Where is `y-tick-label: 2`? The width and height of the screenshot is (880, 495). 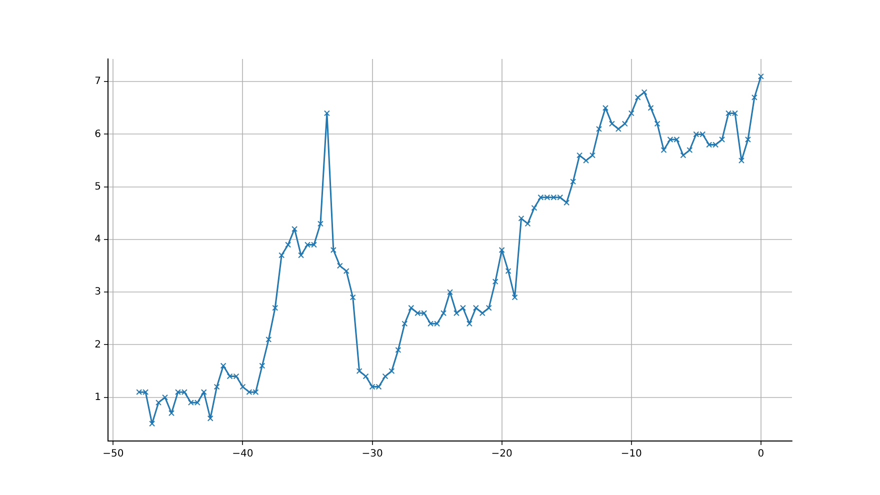 y-tick-label: 2 is located at coordinates (97, 344).